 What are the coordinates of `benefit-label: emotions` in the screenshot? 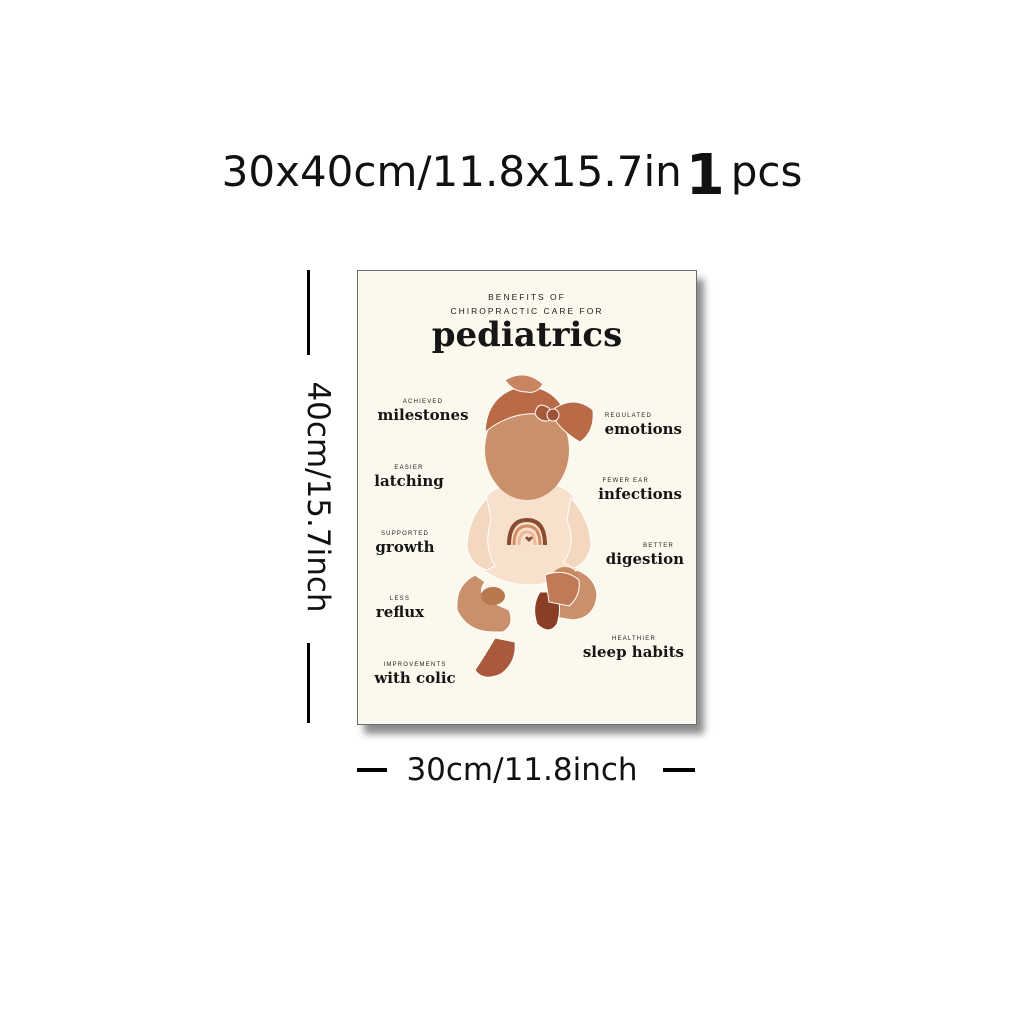 It's located at (643, 429).